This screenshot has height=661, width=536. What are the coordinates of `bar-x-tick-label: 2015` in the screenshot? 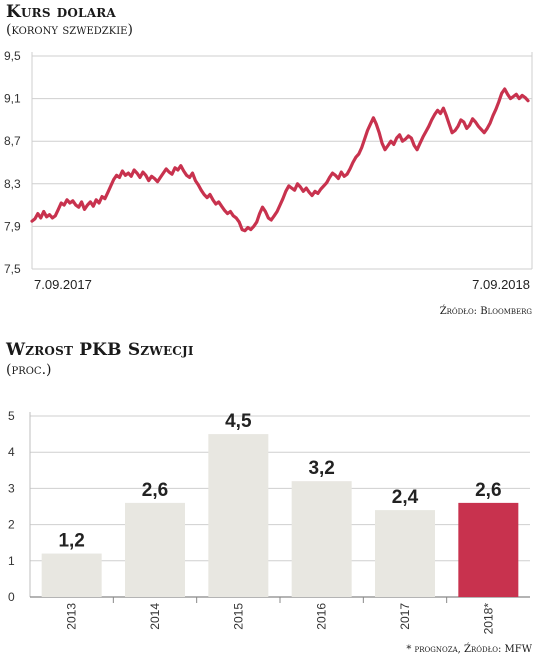 It's located at (238, 616).